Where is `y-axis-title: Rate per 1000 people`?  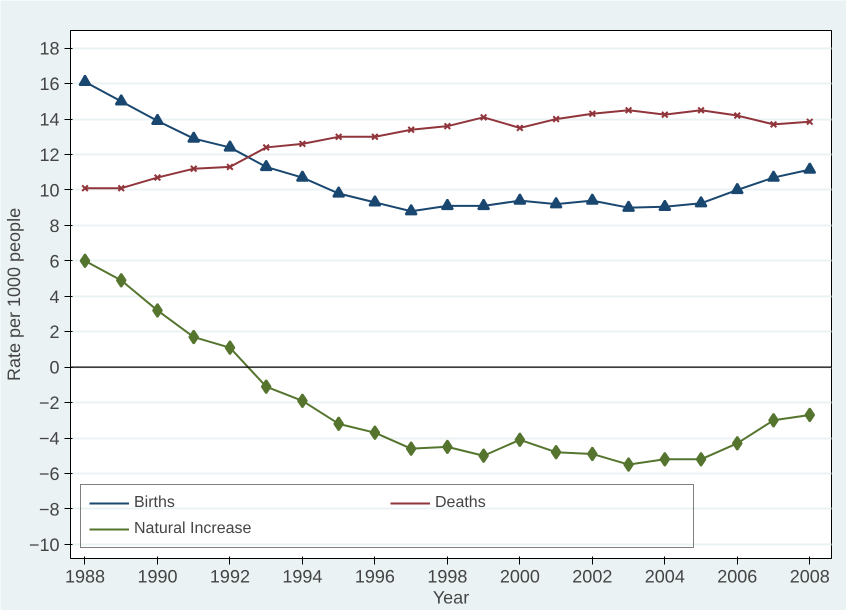
y-axis-title: Rate per 1000 people is located at coordinates (14, 295).